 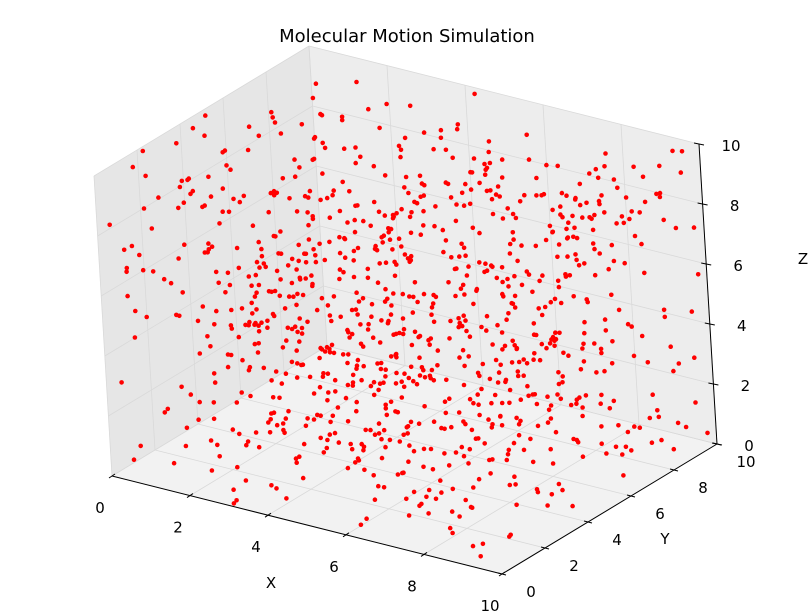 What do you see at coordinates (749, 446) in the screenshot?
I see `z-tick-label: 0` at bounding box center [749, 446].